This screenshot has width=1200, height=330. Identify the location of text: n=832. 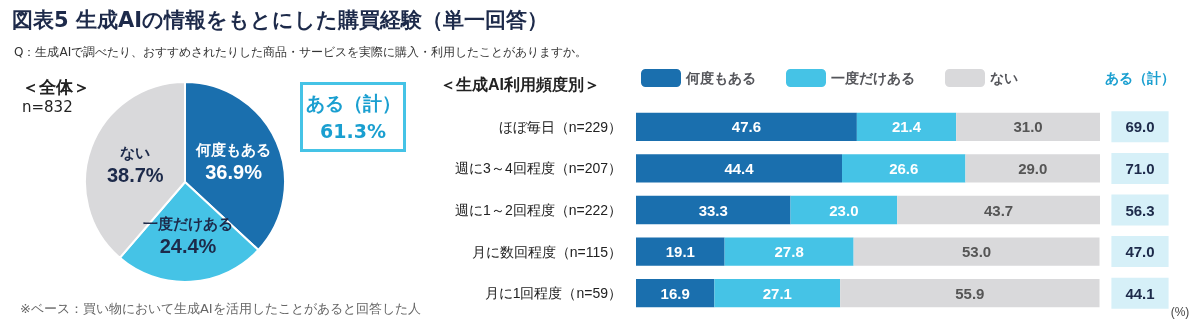
(47, 107).